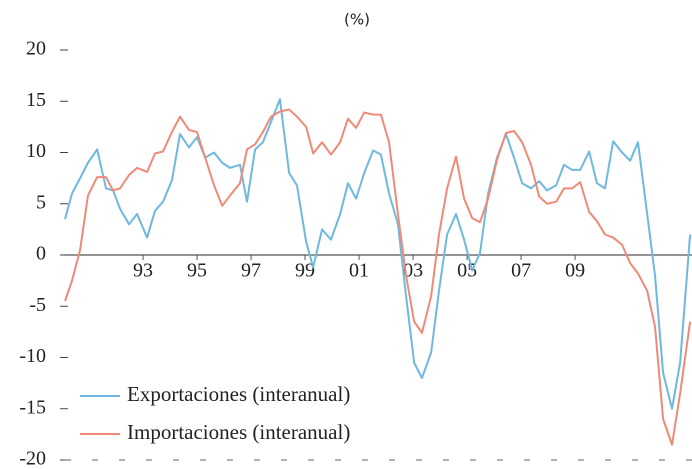 The image size is (692, 469). Describe the element at coordinates (413, 271) in the screenshot. I see `x-tick-label: 03` at that location.